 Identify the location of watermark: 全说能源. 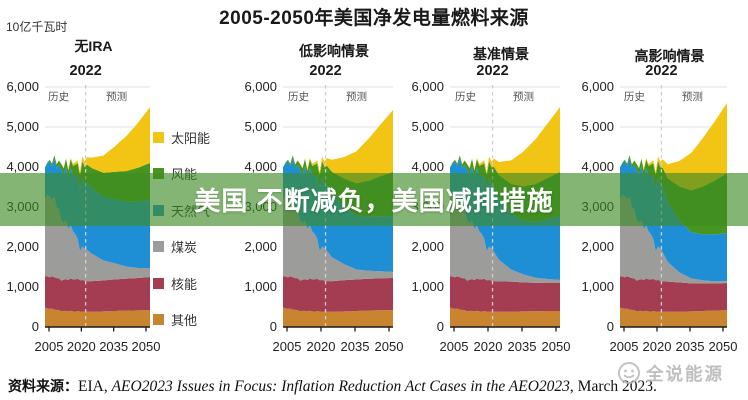
(670, 373).